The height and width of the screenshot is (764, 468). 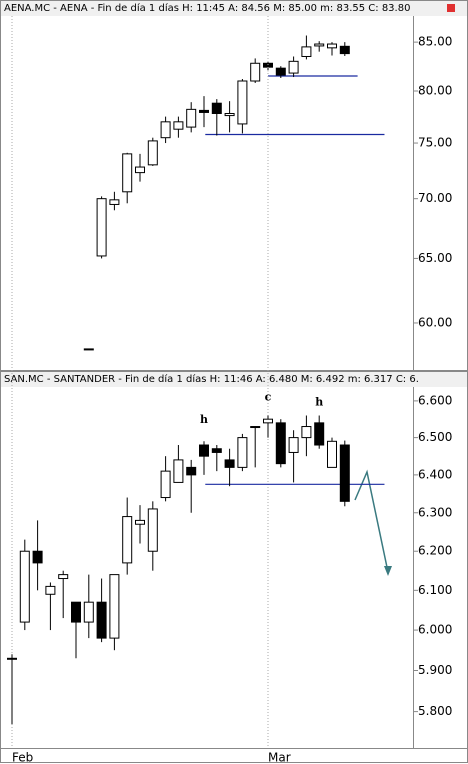 What do you see at coordinates (435, 198) in the screenshot?
I see `y-tick-label: 70.00` at bounding box center [435, 198].